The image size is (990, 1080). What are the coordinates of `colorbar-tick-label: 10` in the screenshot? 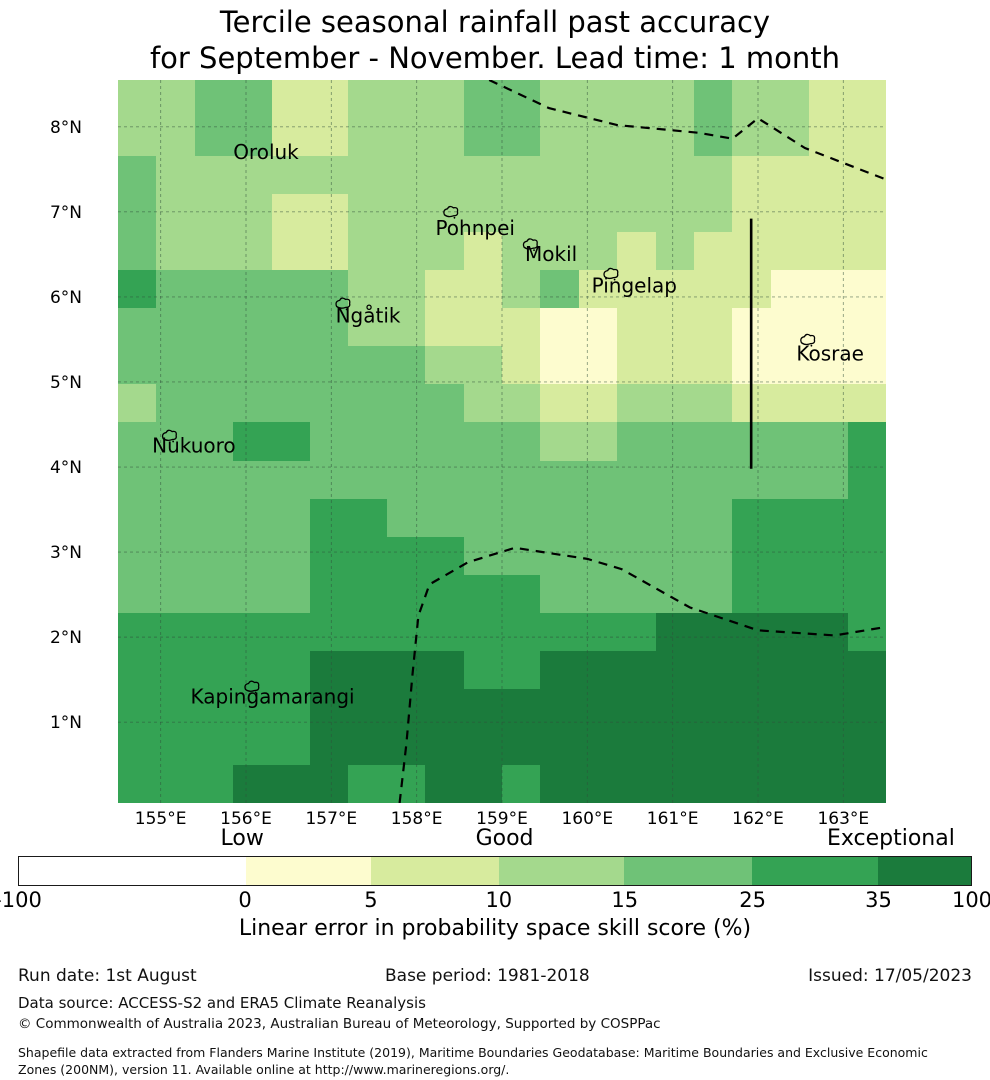 It's located at (499, 900).